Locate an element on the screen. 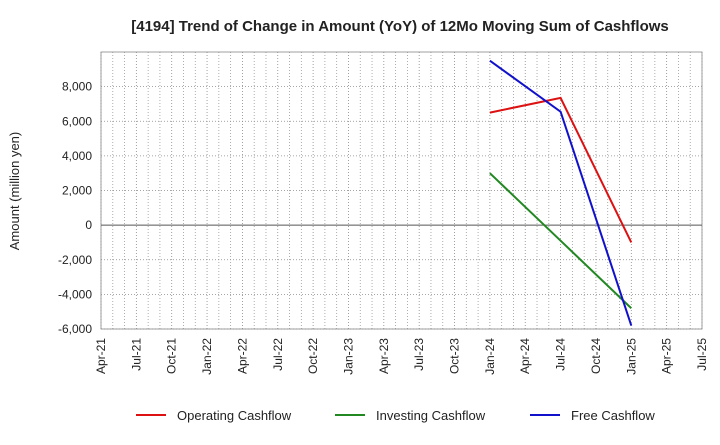 The width and height of the screenshot is (720, 445). x-tick-label: Apr-25 is located at coordinates (667, 356).